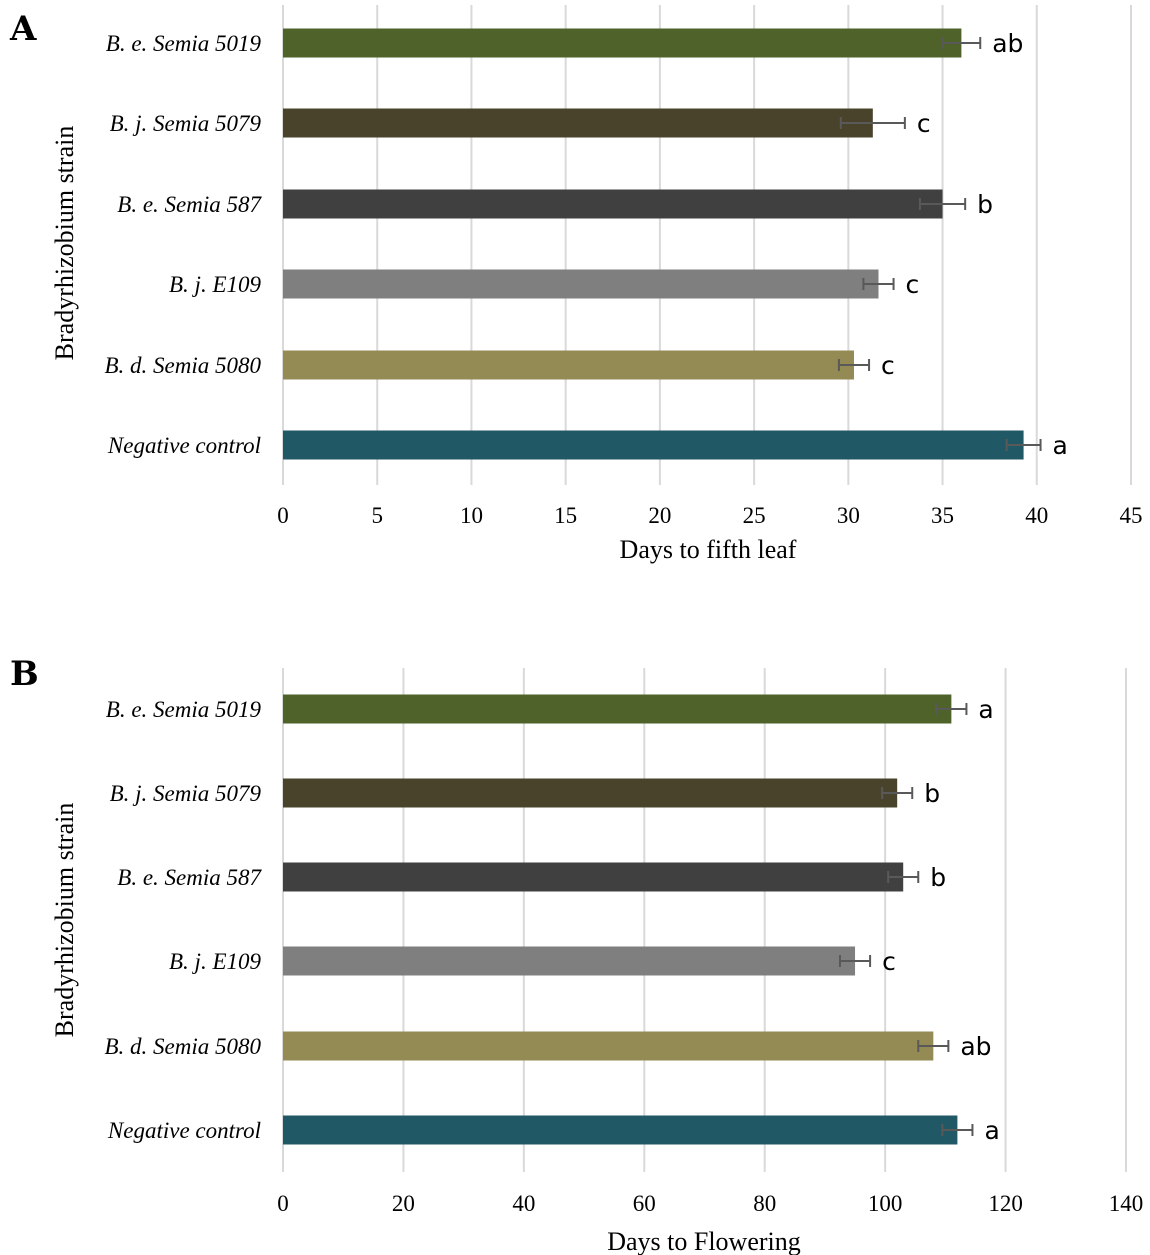 The width and height of the screenshot is (1150, 1255). What do you see at coordinates (377, 515) in the screenshot?
I see `x-tick-label: 5` at bounding box center [377, 515].